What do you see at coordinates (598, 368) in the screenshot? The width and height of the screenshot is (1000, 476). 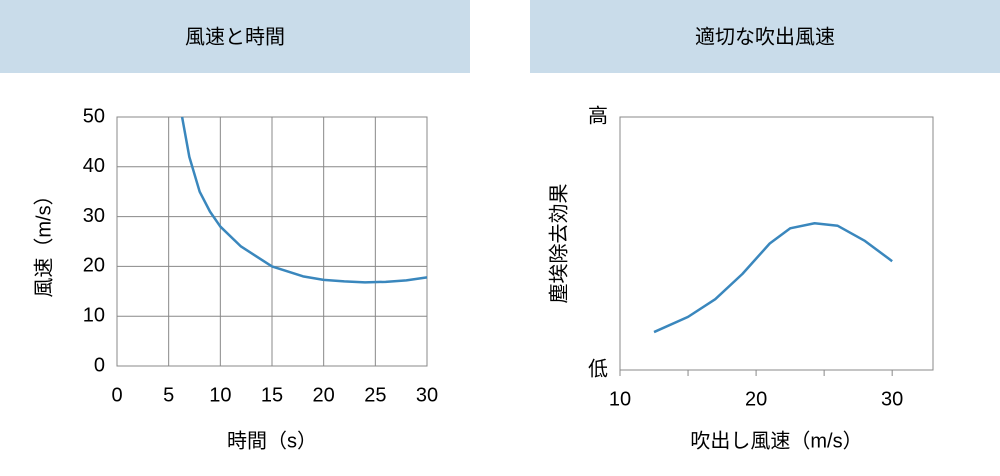 I see `y-tick-label: 低` at bounding box center [598, 368].